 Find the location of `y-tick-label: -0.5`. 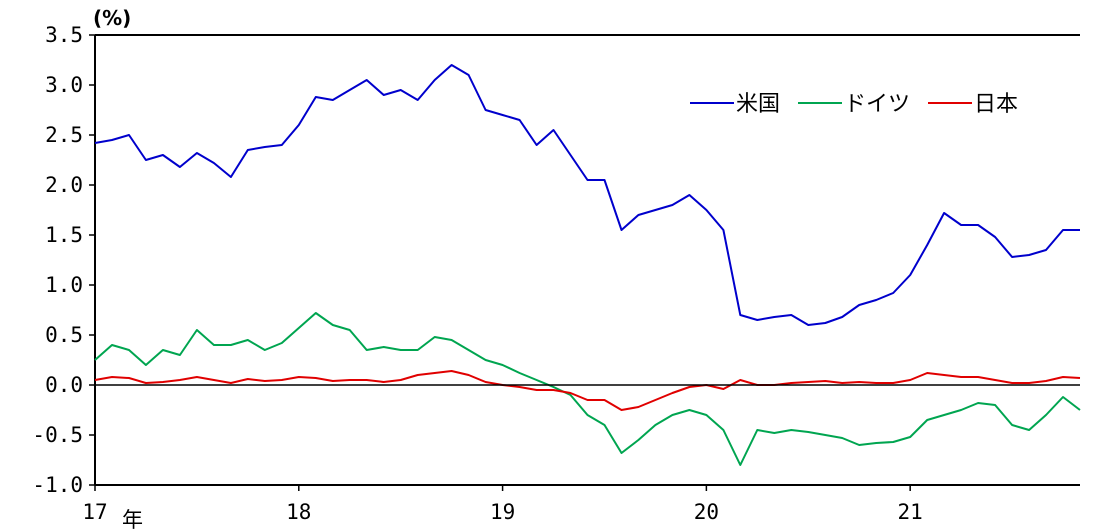

y-tick-label: -0.5 is located at coordinates (57, 435).